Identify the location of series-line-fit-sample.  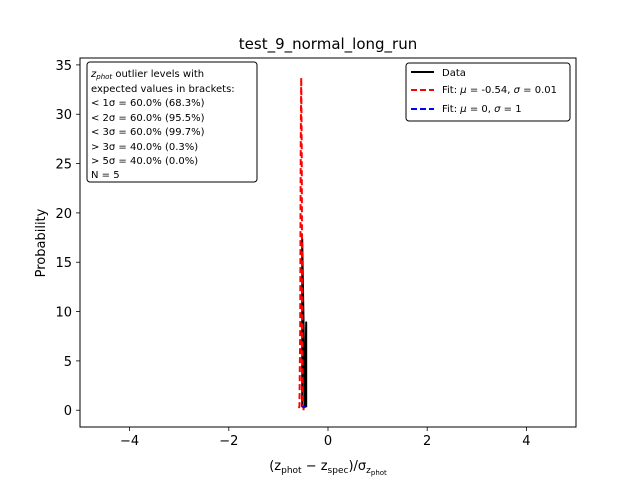
(301, 243).